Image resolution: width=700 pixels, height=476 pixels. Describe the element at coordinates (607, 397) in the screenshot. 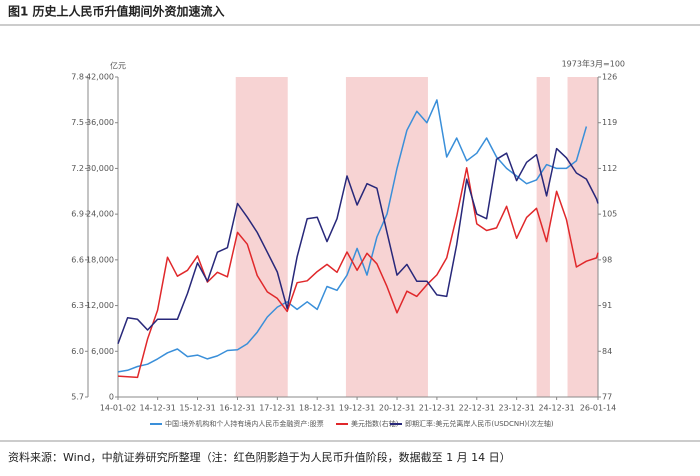

I see `tick-label: 77` at that location.